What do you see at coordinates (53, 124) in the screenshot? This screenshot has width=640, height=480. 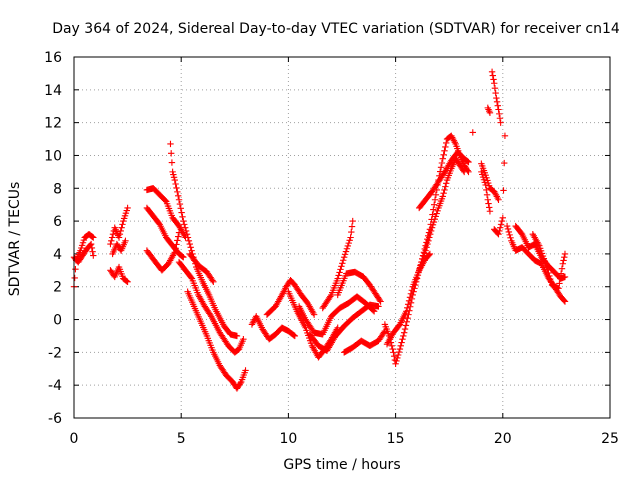 I see `y-tick-label: 12` at bounding box center [53, 124].